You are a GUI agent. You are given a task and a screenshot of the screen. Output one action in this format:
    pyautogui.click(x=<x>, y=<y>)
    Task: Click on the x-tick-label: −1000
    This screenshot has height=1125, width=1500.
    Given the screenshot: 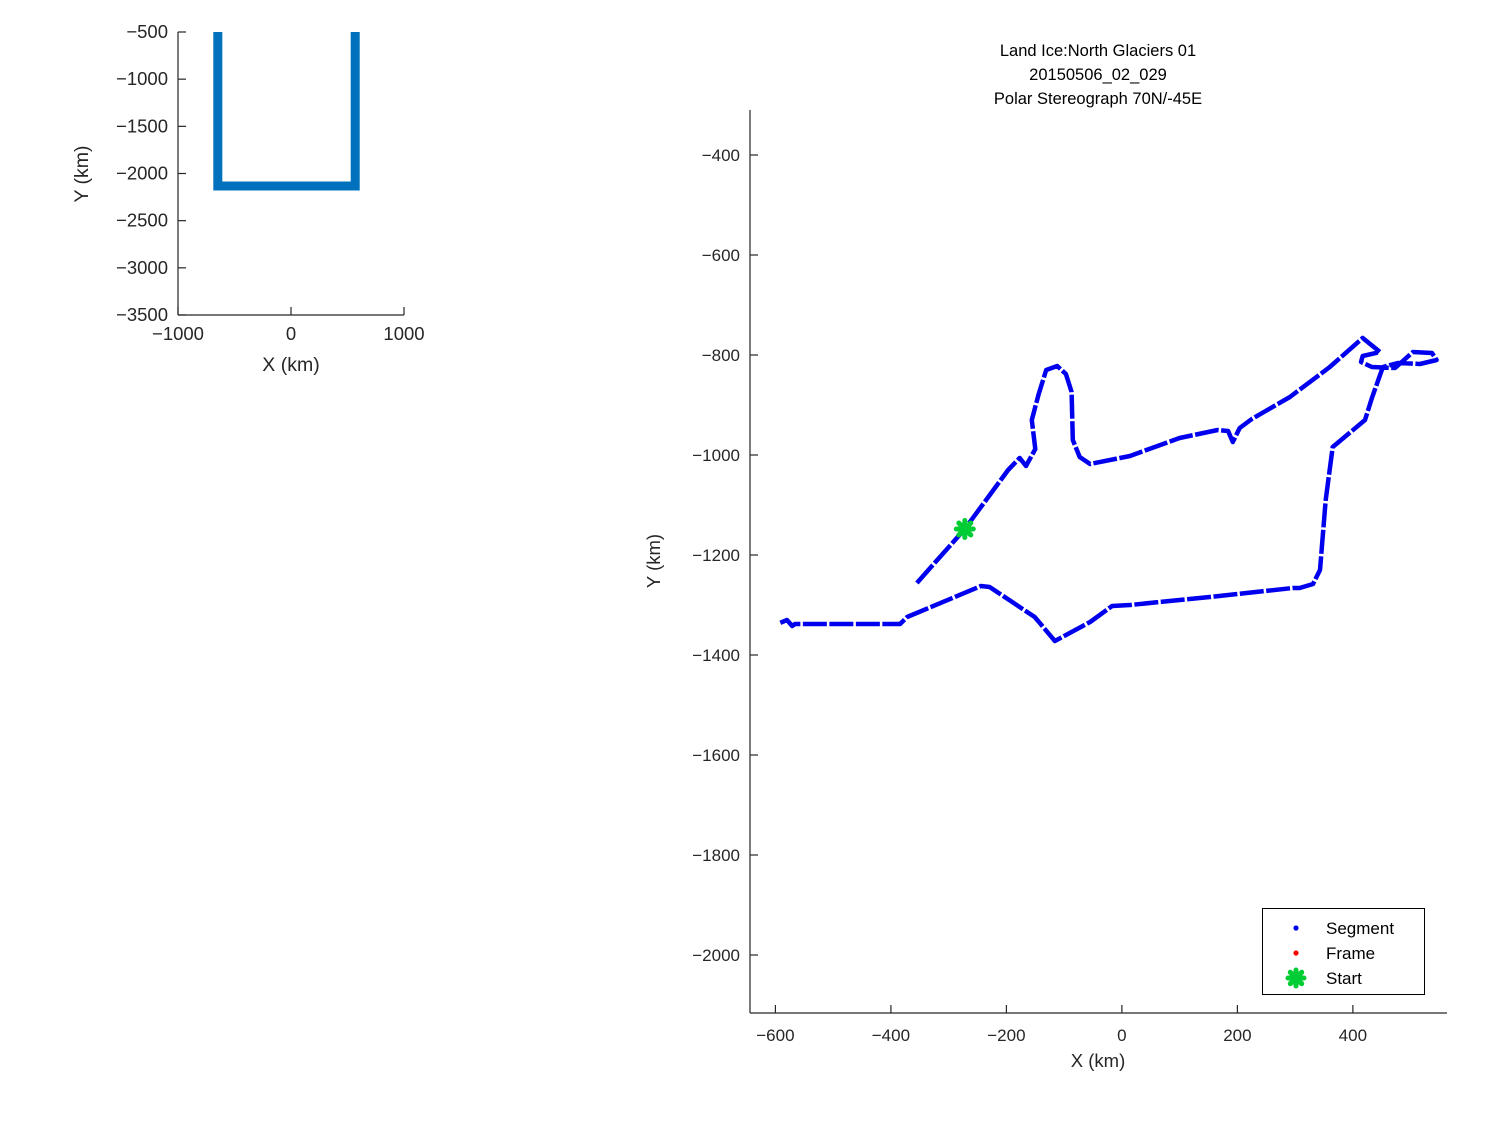 What is the action you would take?
    pyautogui.click(x=178, y=333)
    